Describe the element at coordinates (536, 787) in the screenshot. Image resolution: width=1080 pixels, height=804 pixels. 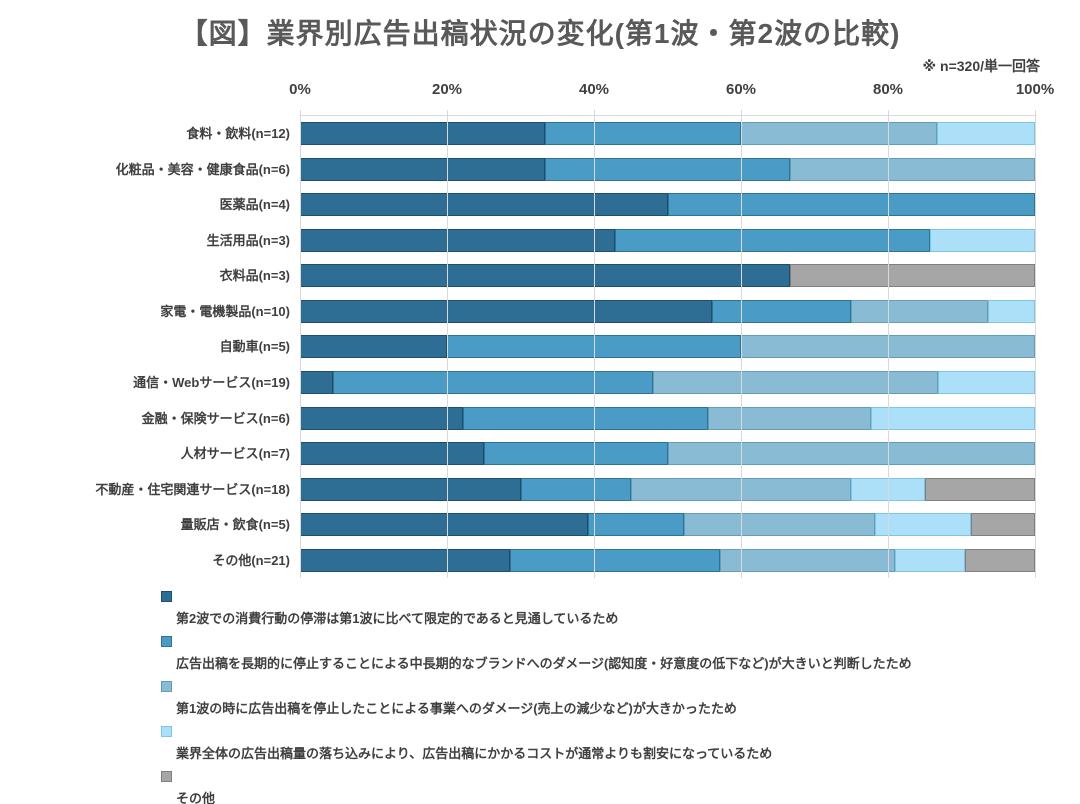
I see `legend-item: その他` at that location.